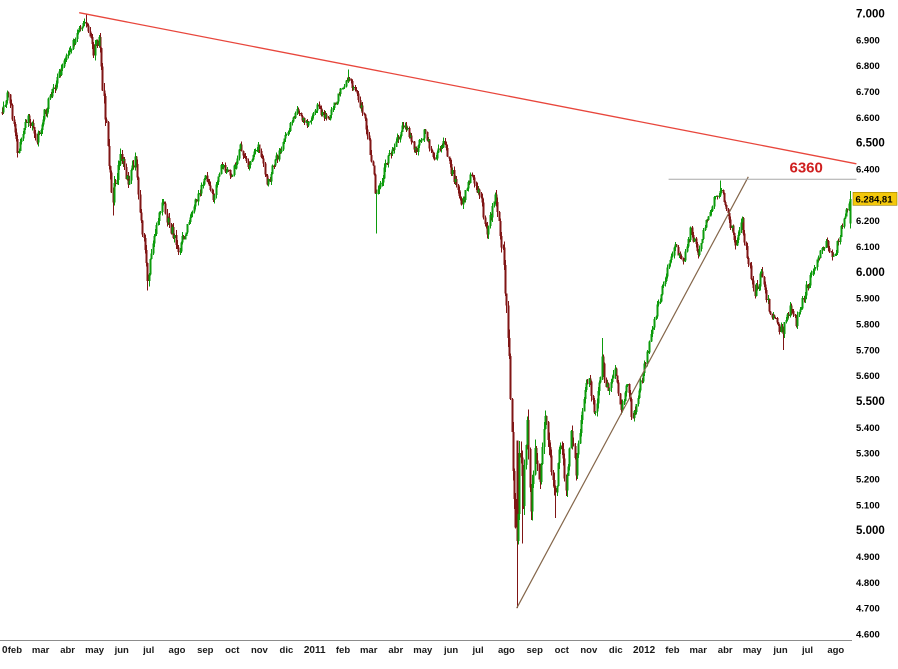 The image size is (898, 669). I want to click on y-tick-label: 4.800, so click(868, 583).